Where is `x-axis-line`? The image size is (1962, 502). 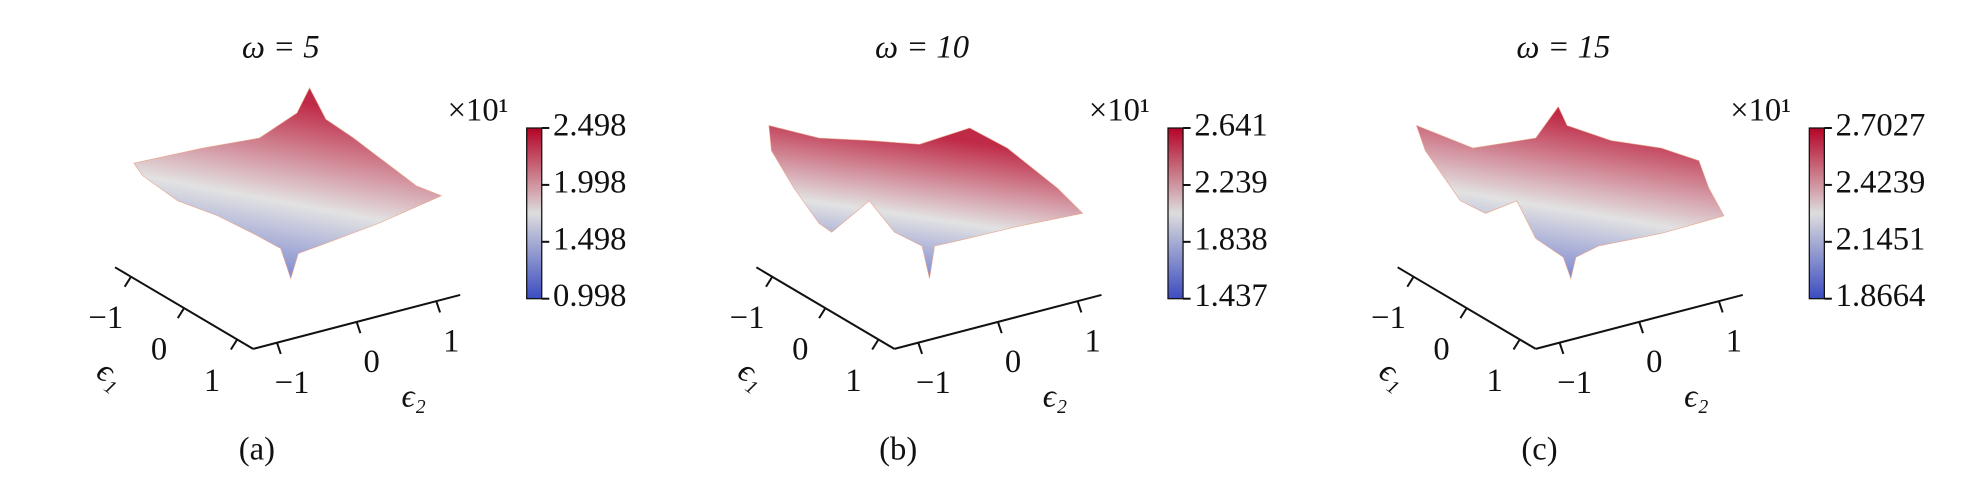
x-axis-line is located at coordinates (184, 308).